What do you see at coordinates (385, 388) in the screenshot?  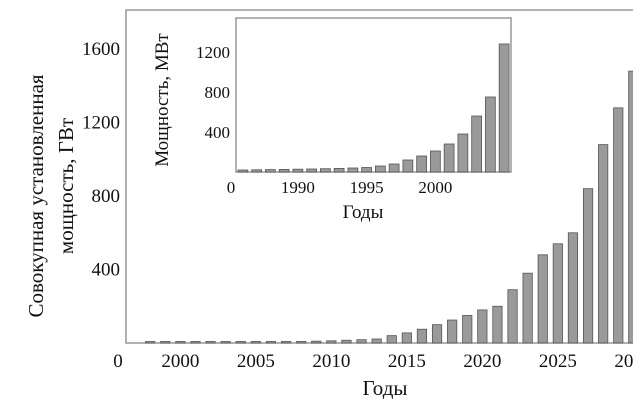 I see `main-x-label: Годы` at bounding box center [385, 388].